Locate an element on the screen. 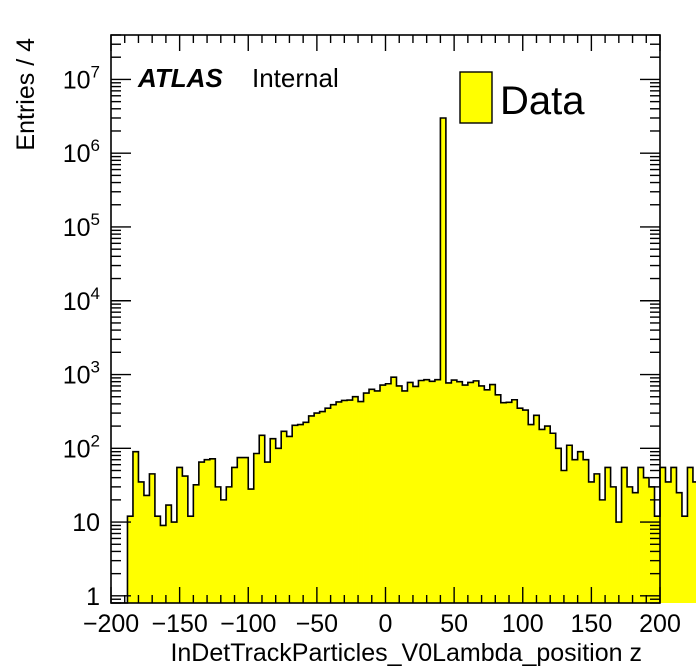 The width and height of the screenshot is (696, 672). atlas-status-text: Internal is located at coordinates (295, 78).